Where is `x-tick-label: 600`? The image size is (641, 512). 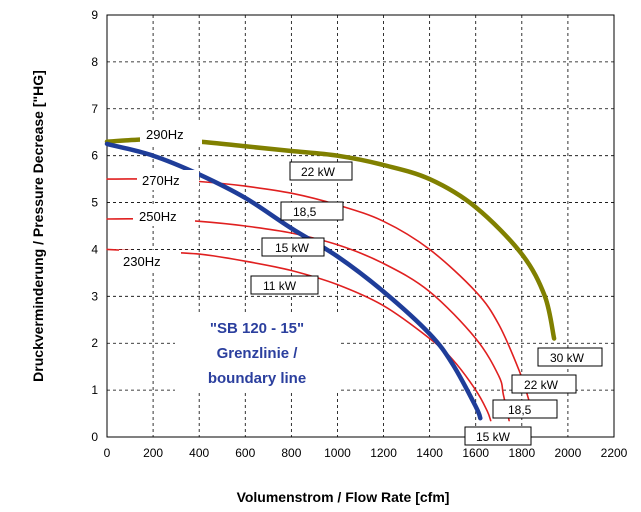
x-tick-label: 600 is located at coordinates (245, 453).